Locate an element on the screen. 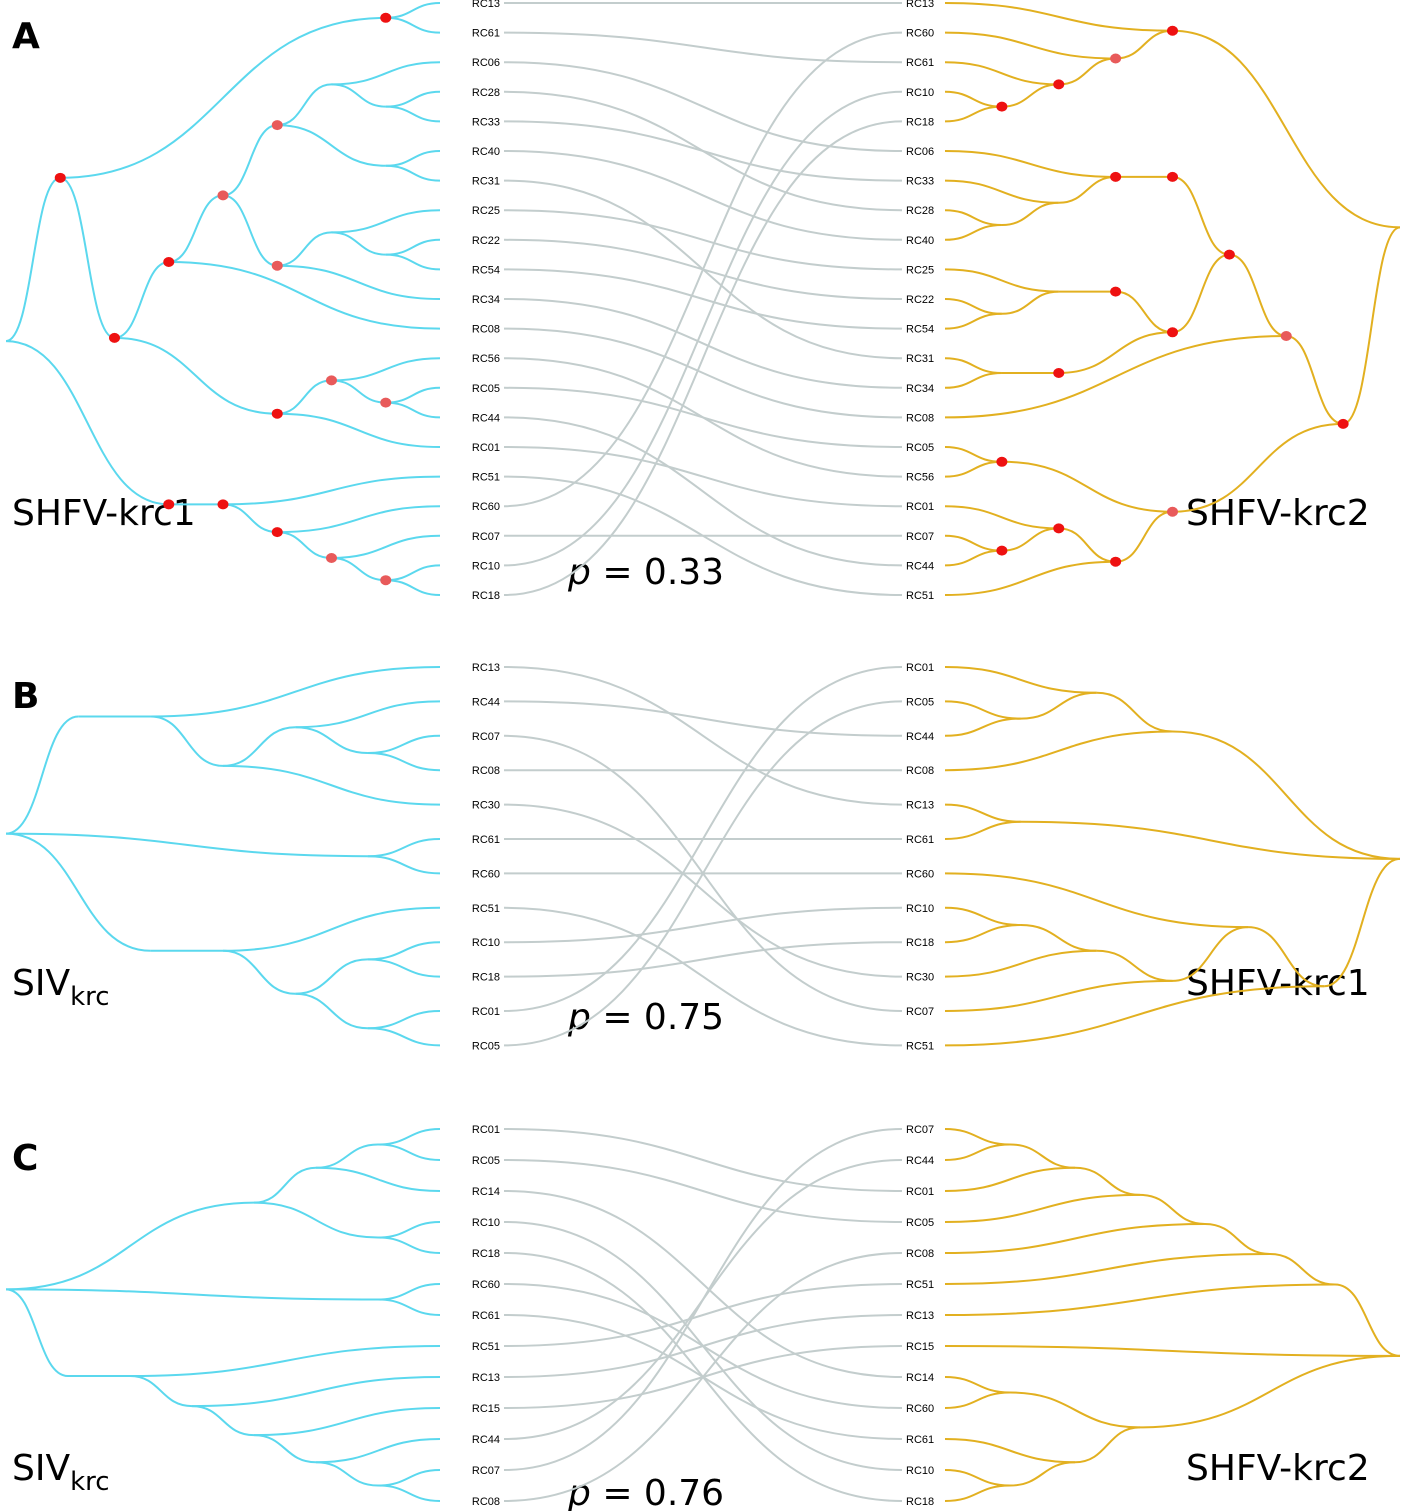  leaf-label-left: RC33 is located at coordinates (486, 122).